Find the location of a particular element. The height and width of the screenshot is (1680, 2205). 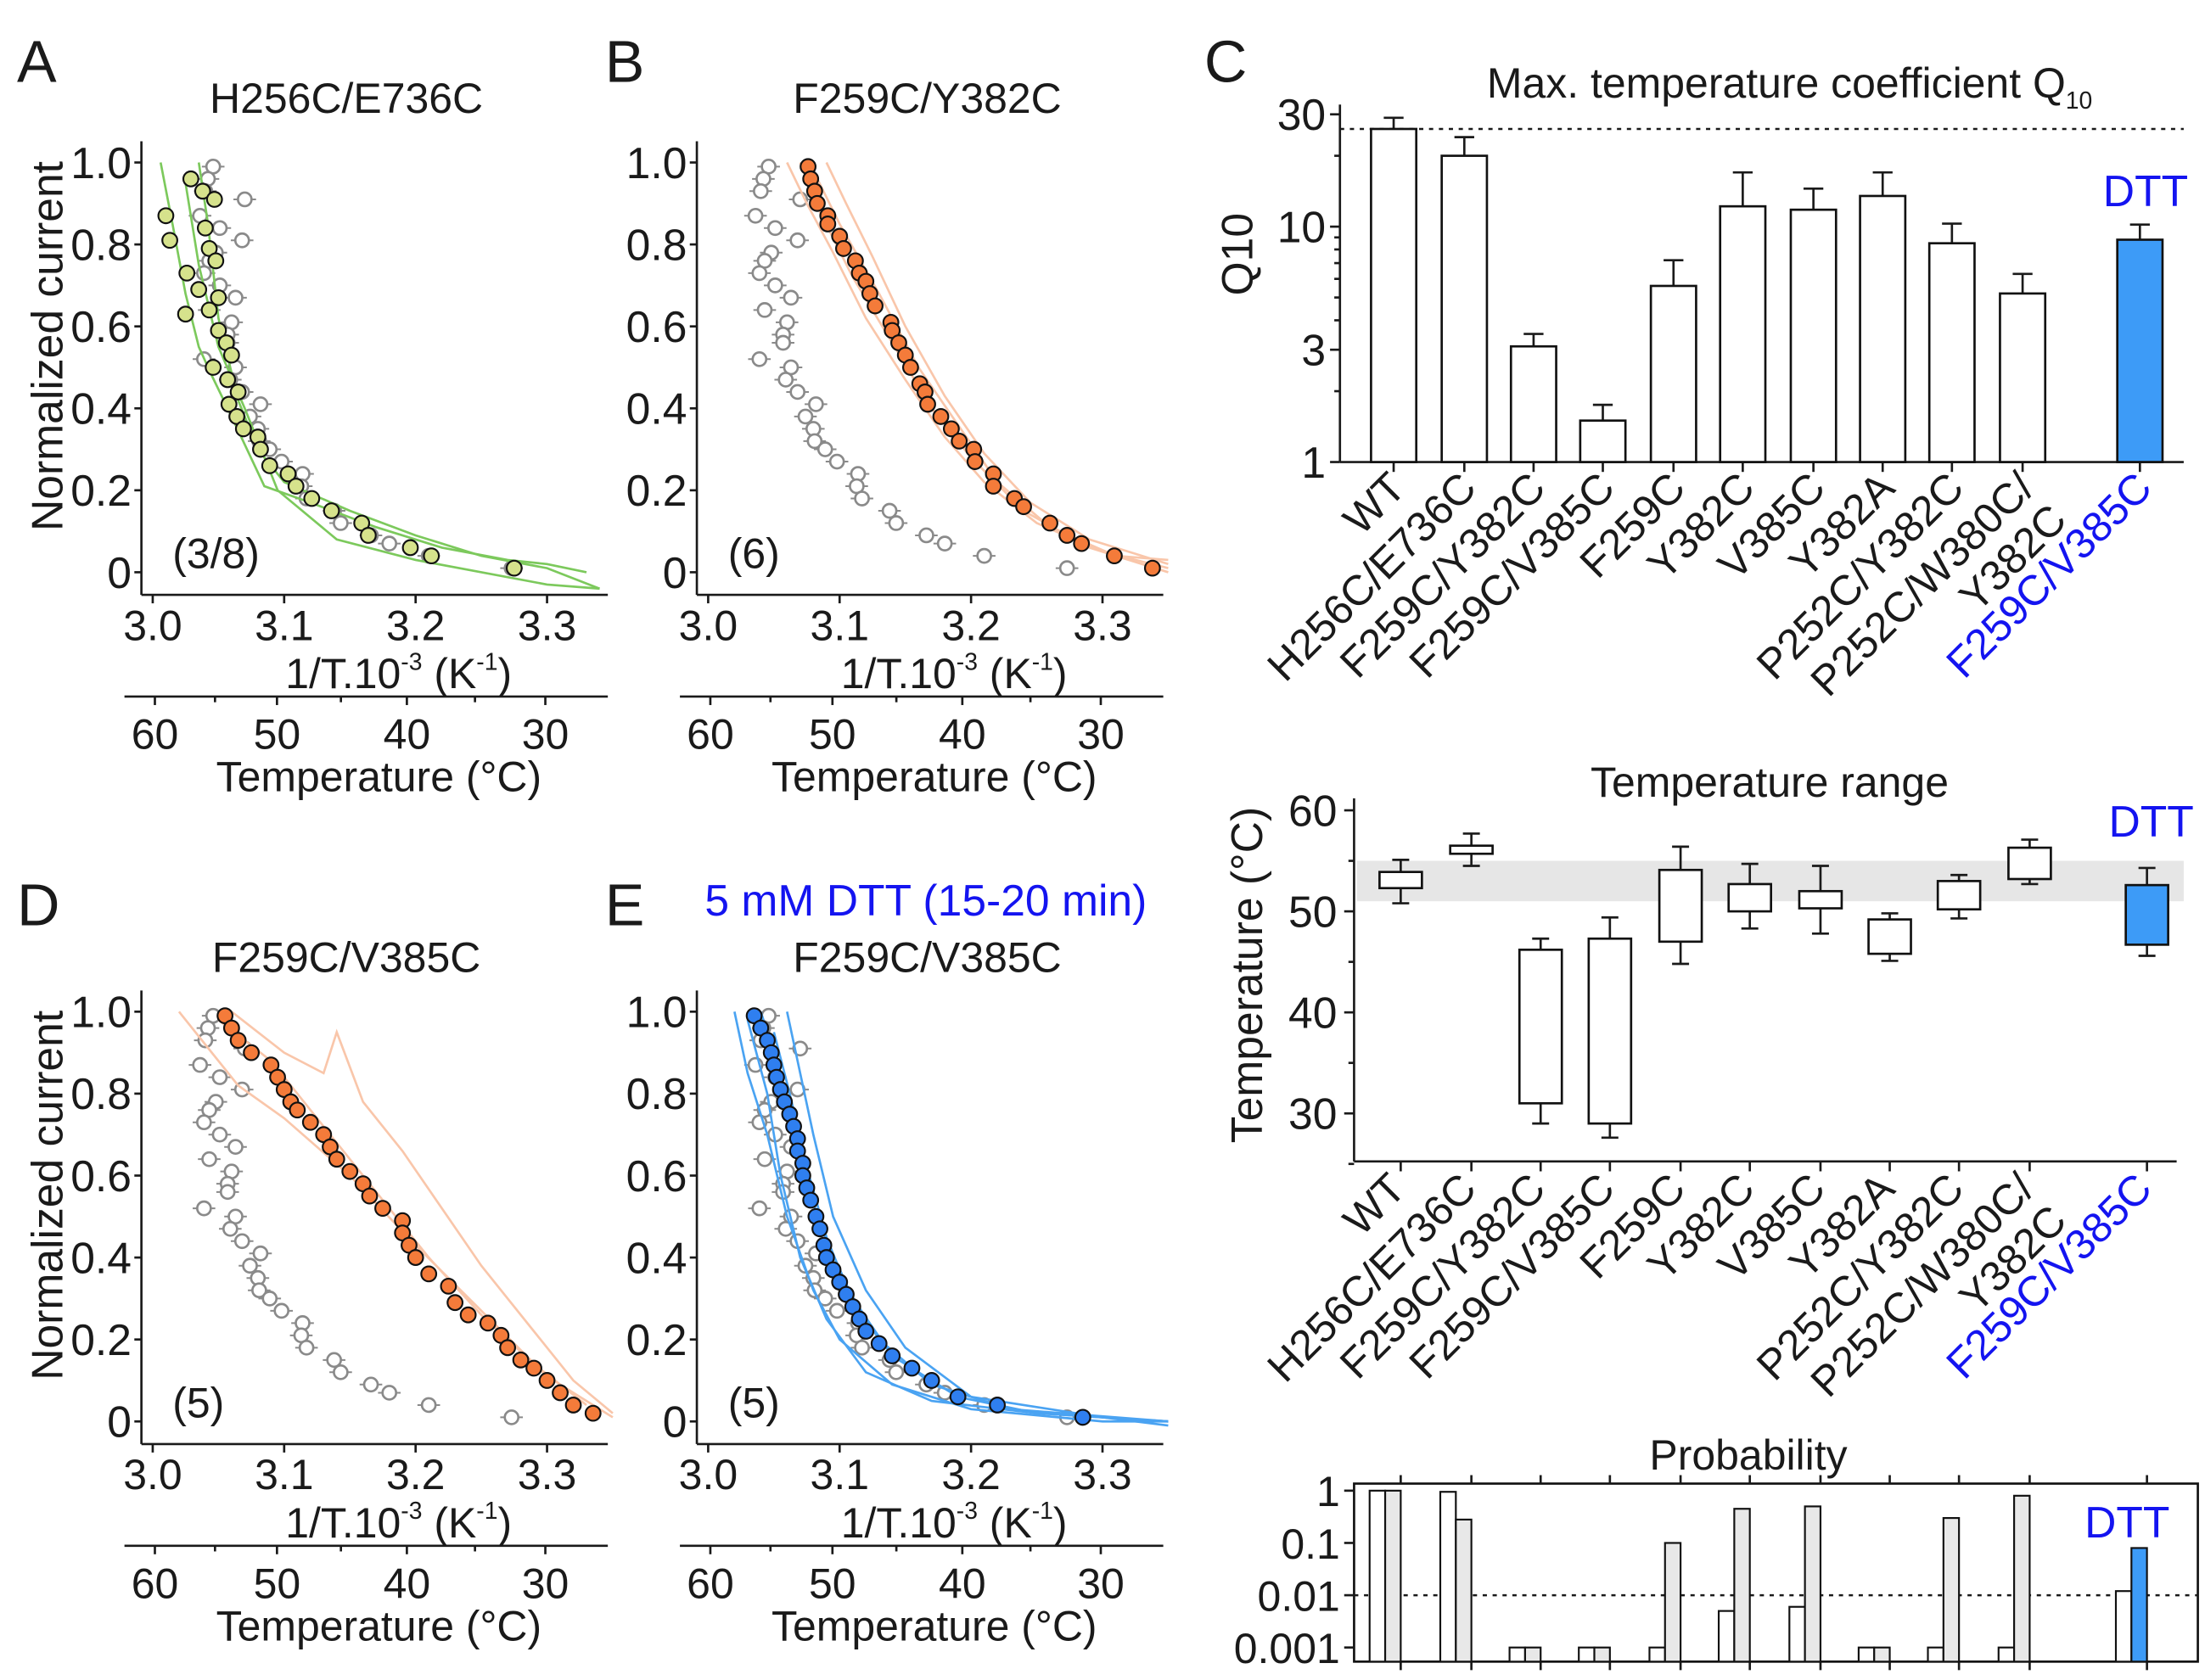

range-box is located at coordinates (1959, 895).